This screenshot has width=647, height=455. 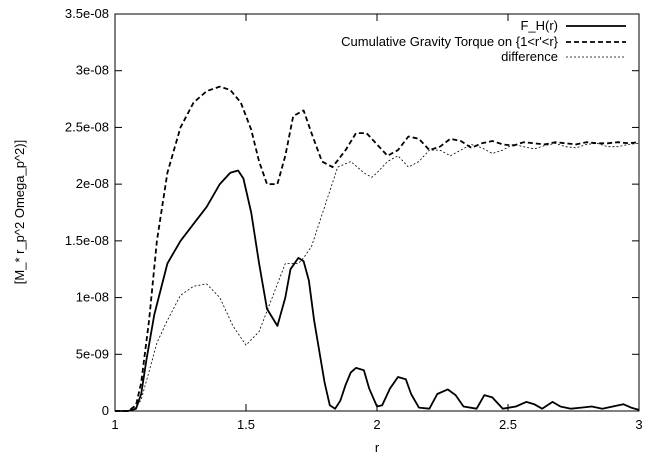 I want to click on y-tick-label: 1.5e-08, so click(x=87, y=240).